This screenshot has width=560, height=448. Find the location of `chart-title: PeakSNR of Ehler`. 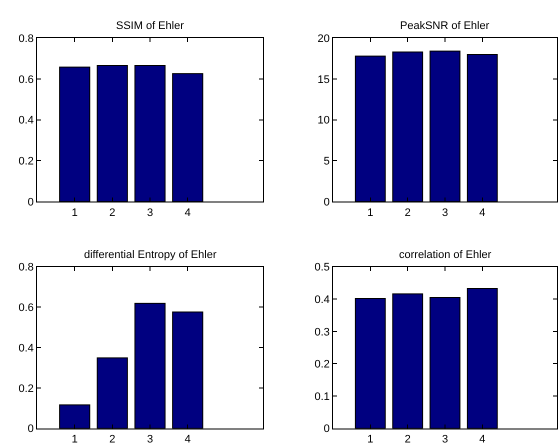

chart-title: PeakSNR of Ehler is located at coordinates (445, 26).